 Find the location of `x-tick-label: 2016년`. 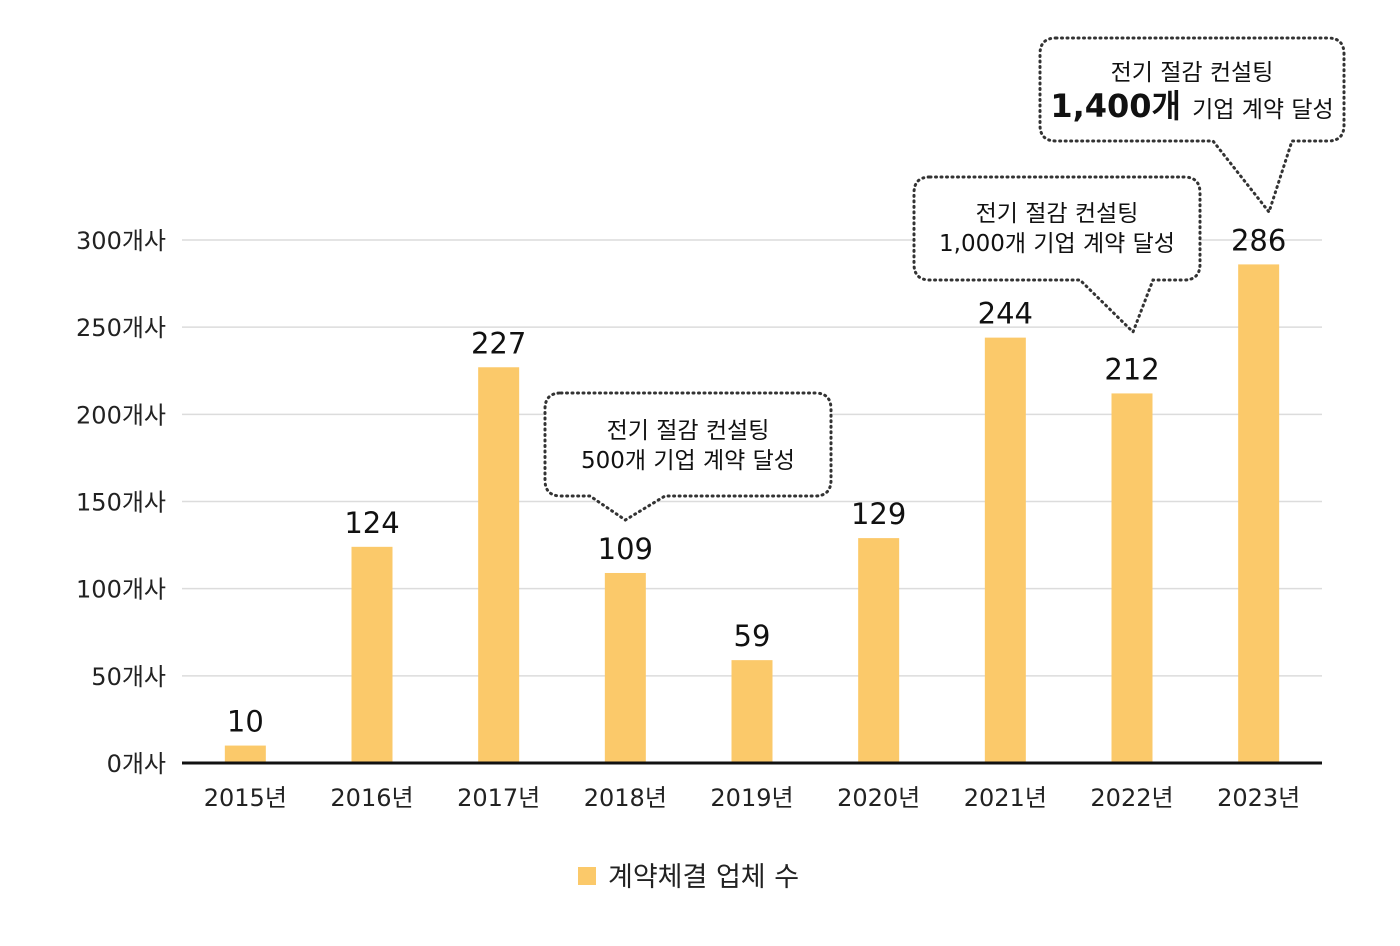

x-tick-label: 2016년 is located at coordinates (371, 798).